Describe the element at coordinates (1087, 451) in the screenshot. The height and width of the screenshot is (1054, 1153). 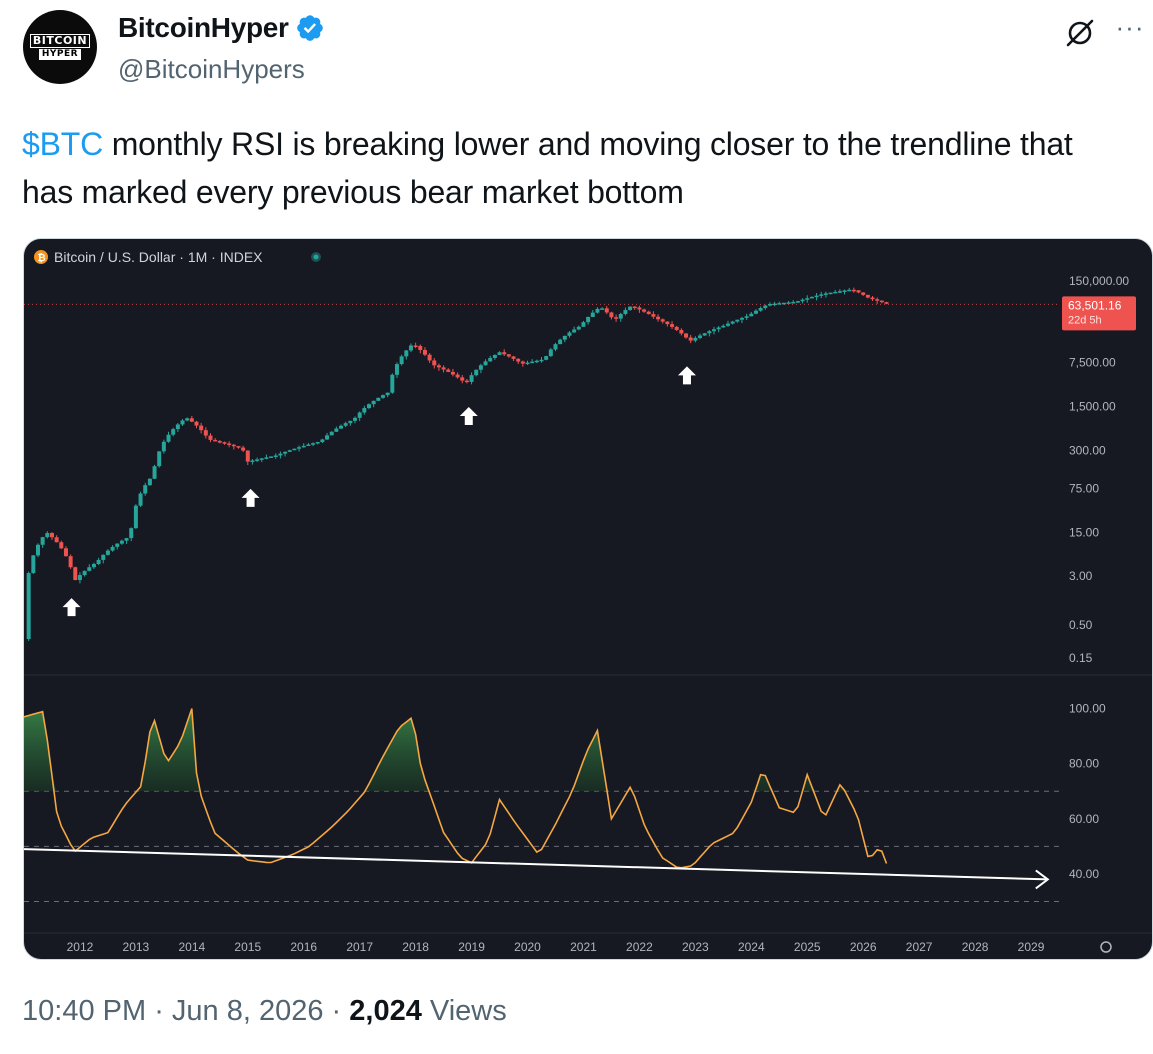
I see `price-axis-label: 300.00` at that location.